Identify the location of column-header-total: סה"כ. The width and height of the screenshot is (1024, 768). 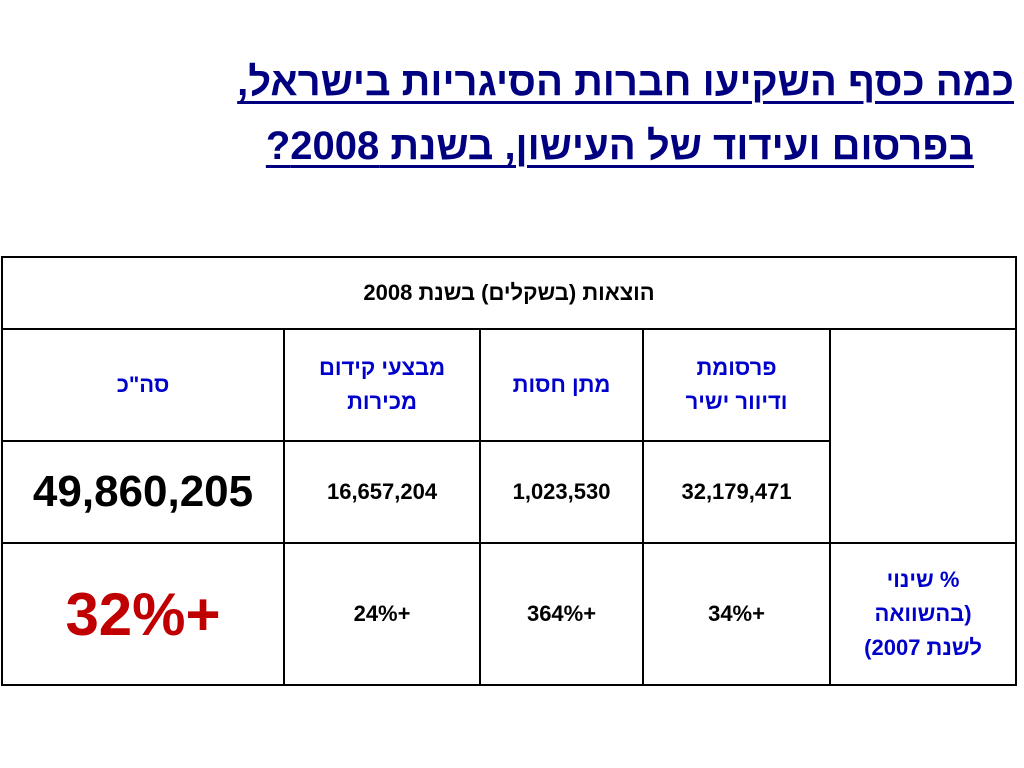
(143, 385).